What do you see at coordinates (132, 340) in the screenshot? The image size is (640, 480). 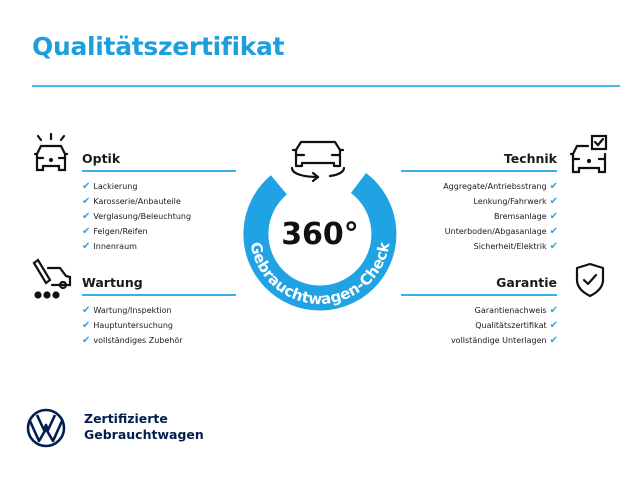 I see `list-item: ✔ vollständiges Zubehör` at bounding box center [132, 340].